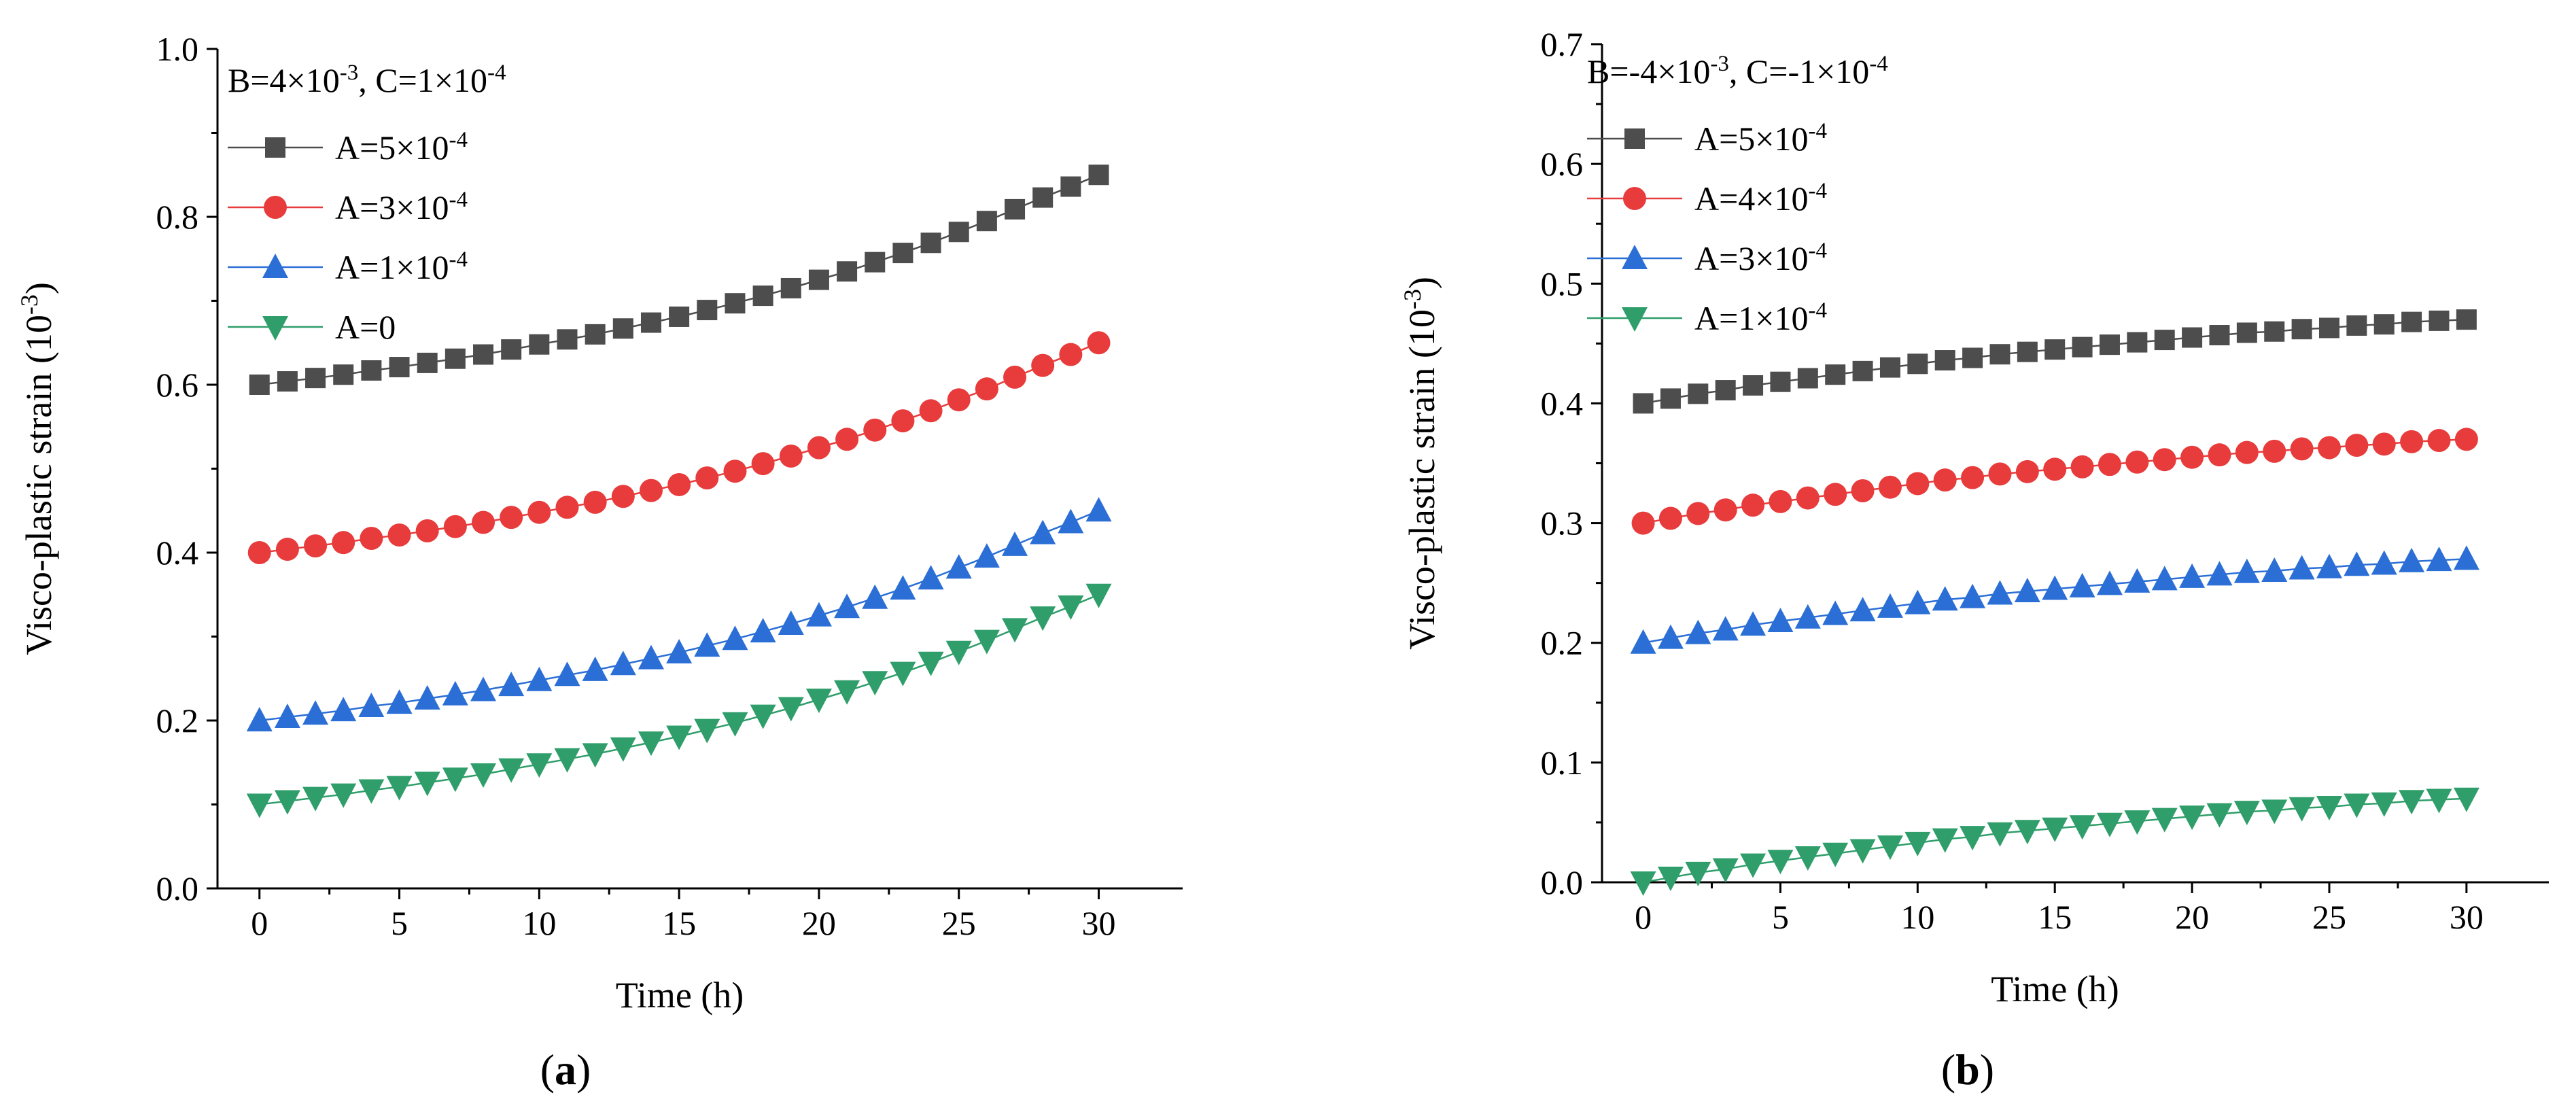 This screenshot has width=2576, height=1110. I want to click on y-tick-label: 0.2, so click(177, 720).